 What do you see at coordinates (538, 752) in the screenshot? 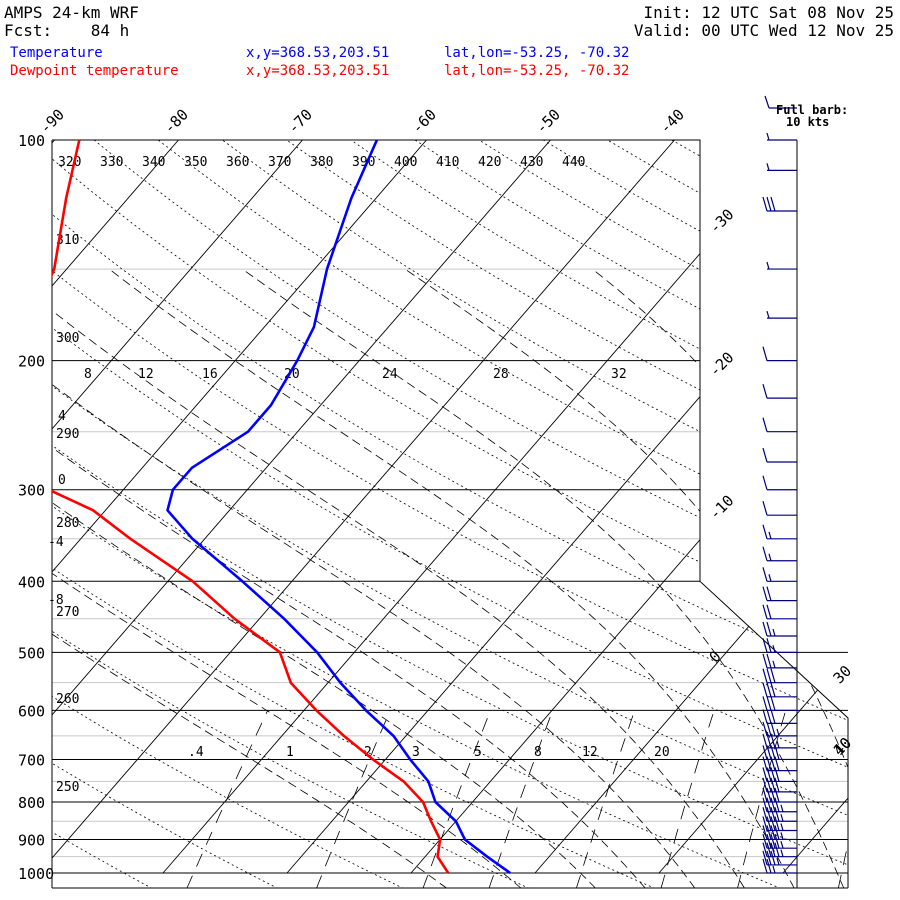
I see `mixing-ratio-label: 8` at bounding box center [538, 752].